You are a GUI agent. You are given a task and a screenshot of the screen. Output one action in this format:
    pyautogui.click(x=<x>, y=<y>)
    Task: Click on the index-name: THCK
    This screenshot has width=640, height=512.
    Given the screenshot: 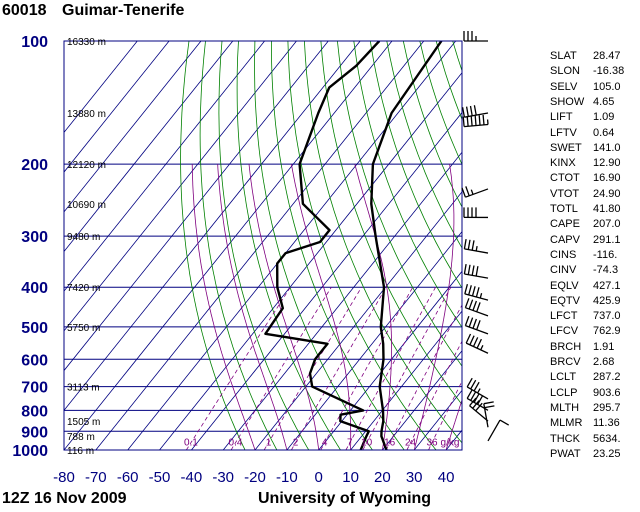 What is the action you would take?
    pyautogui.click(x=565, y=438)
    